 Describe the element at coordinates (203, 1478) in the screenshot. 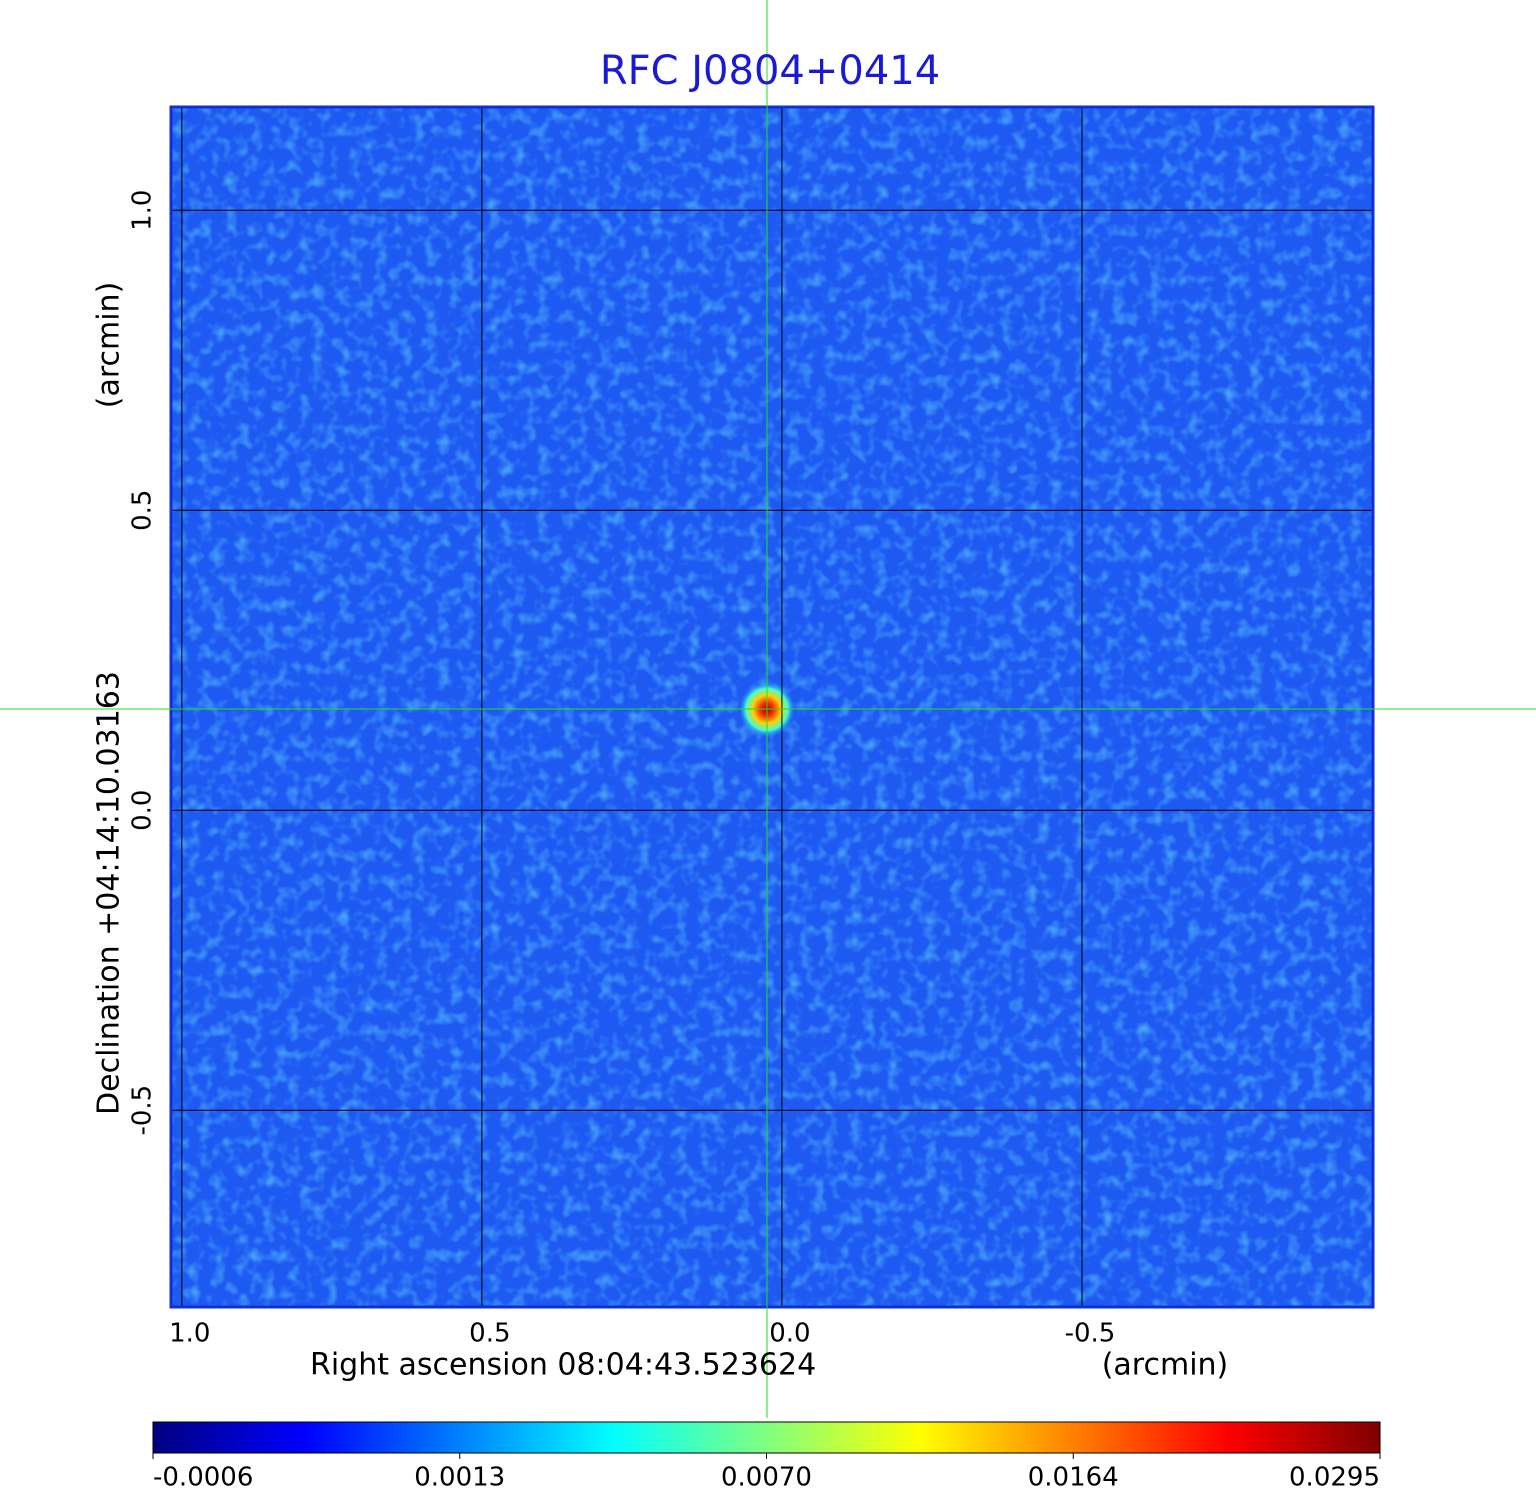

I see `colorbar-tick-label: -0.0006` at that location.